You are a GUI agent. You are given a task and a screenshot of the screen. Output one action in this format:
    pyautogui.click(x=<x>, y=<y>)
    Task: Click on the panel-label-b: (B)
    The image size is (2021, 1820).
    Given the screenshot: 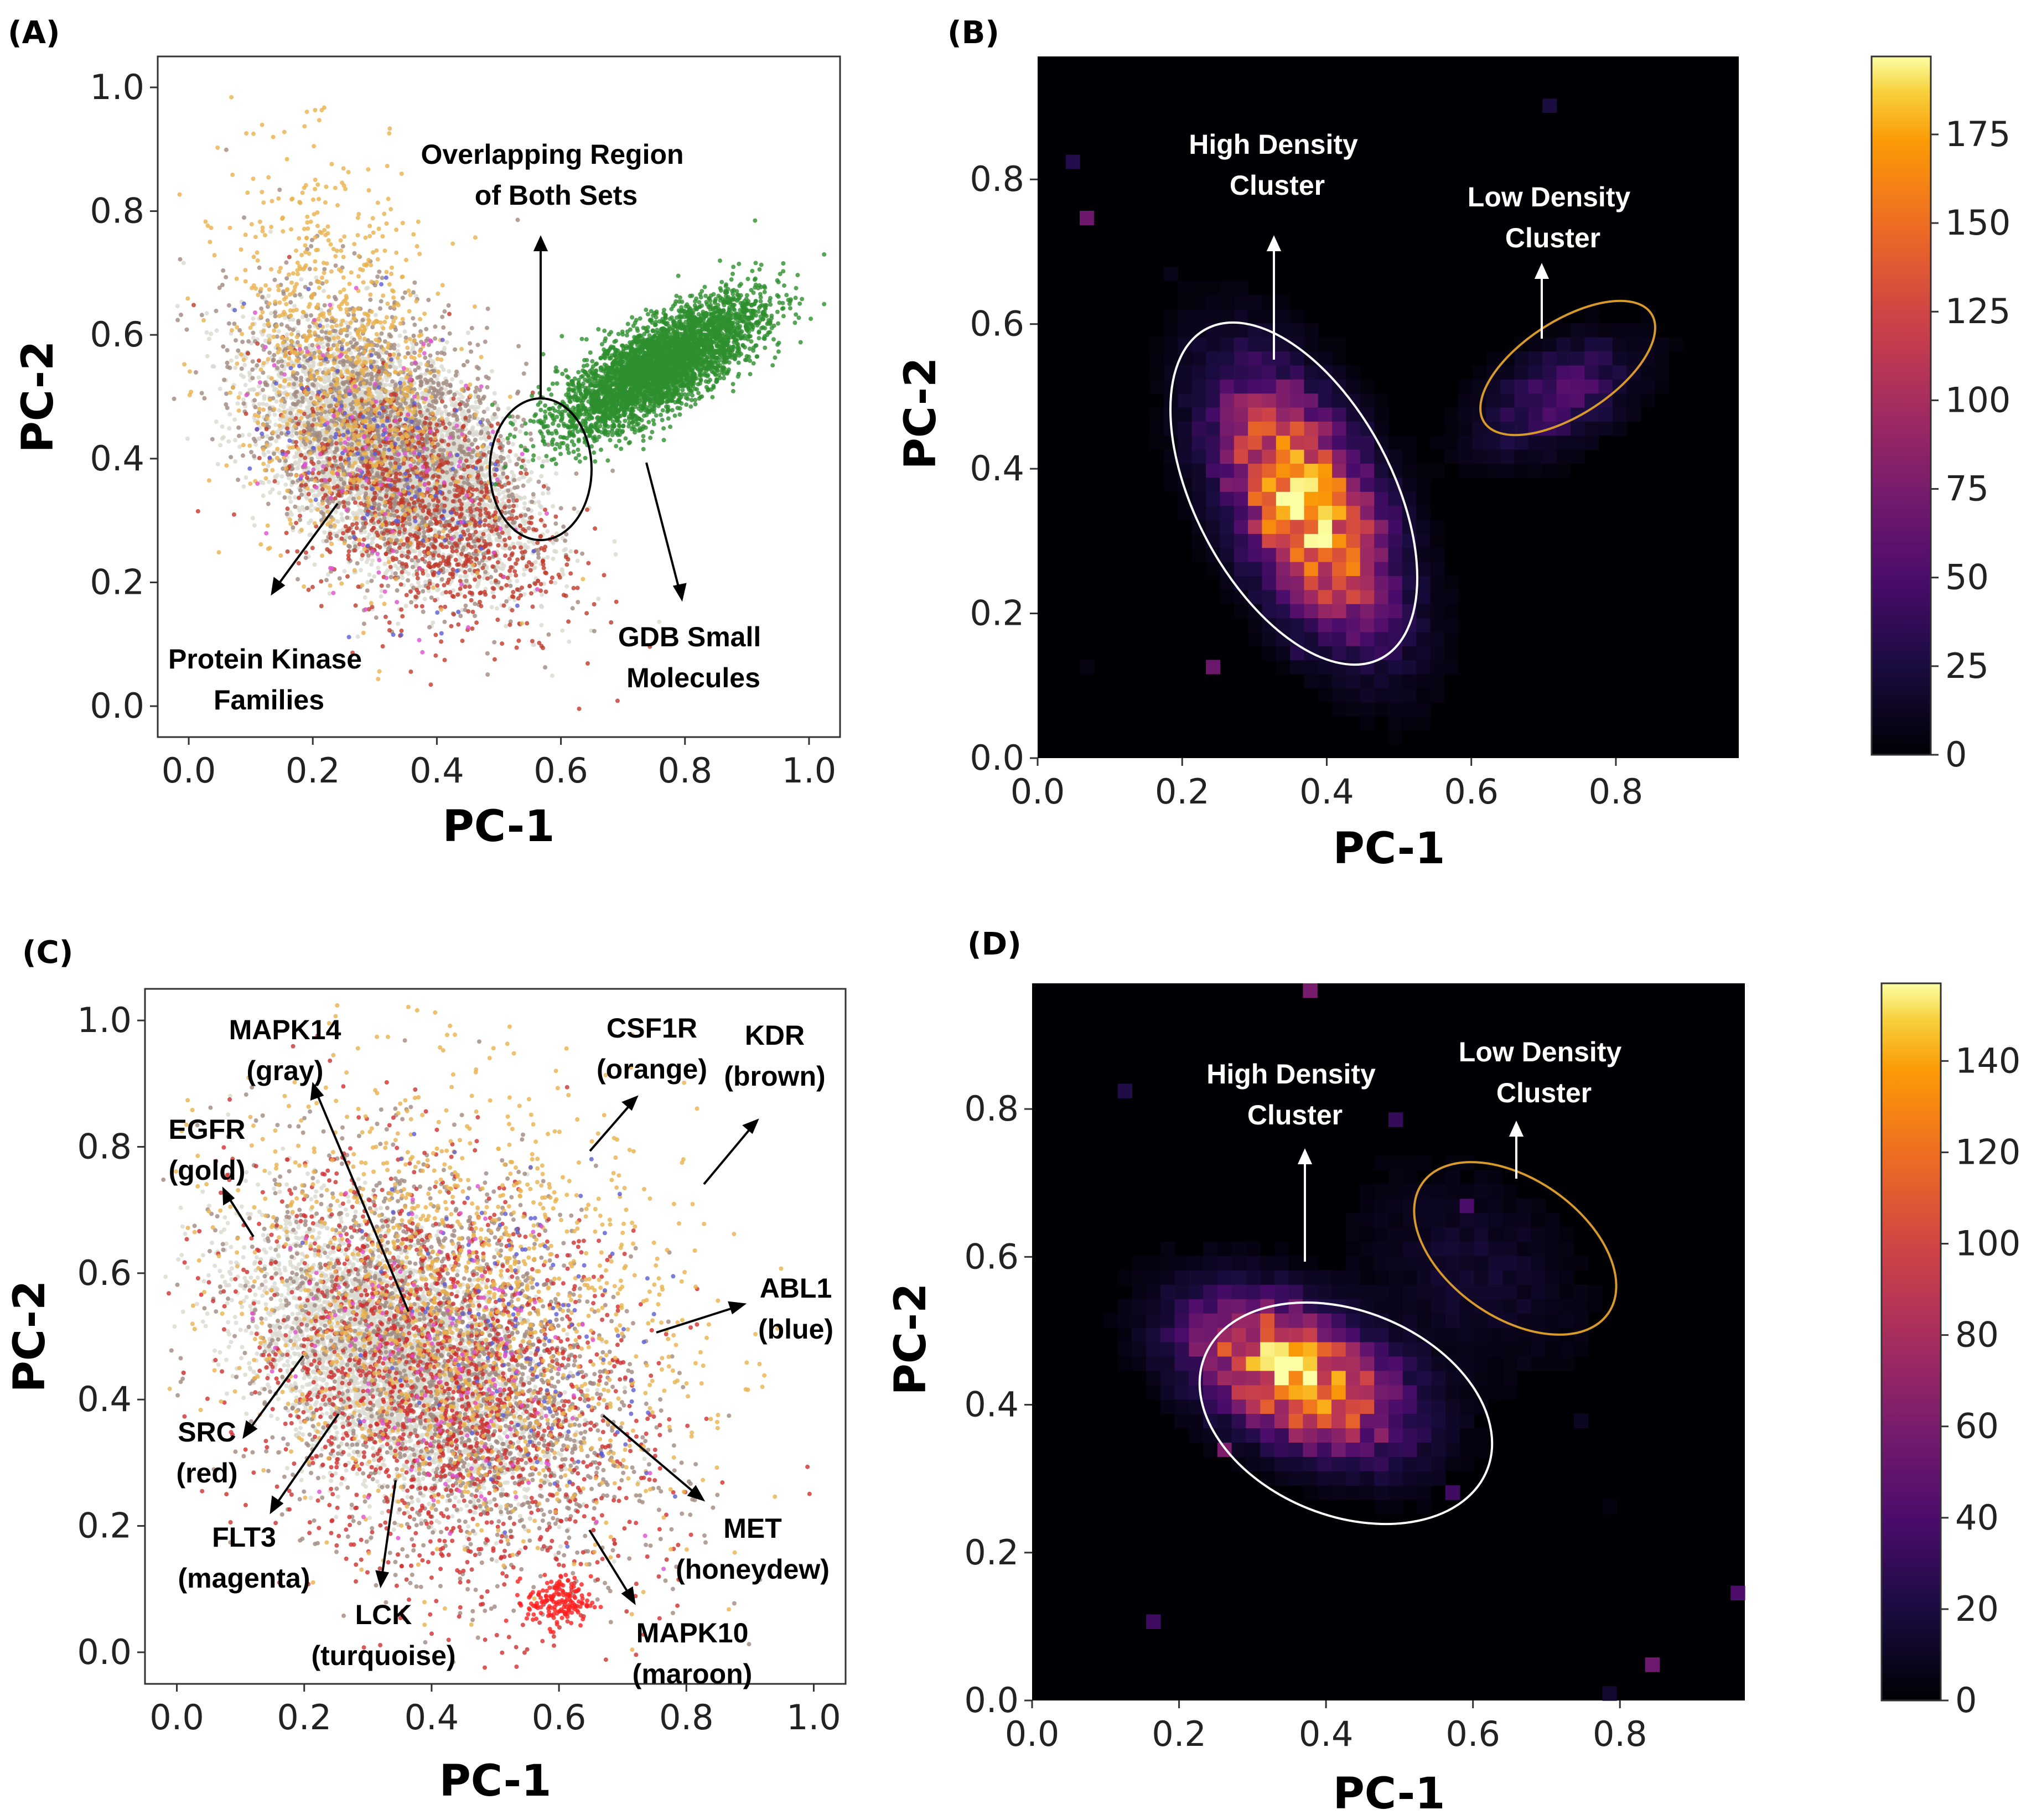 What is the action you would take?
    pyautogui.click(x=973, y=33)
    